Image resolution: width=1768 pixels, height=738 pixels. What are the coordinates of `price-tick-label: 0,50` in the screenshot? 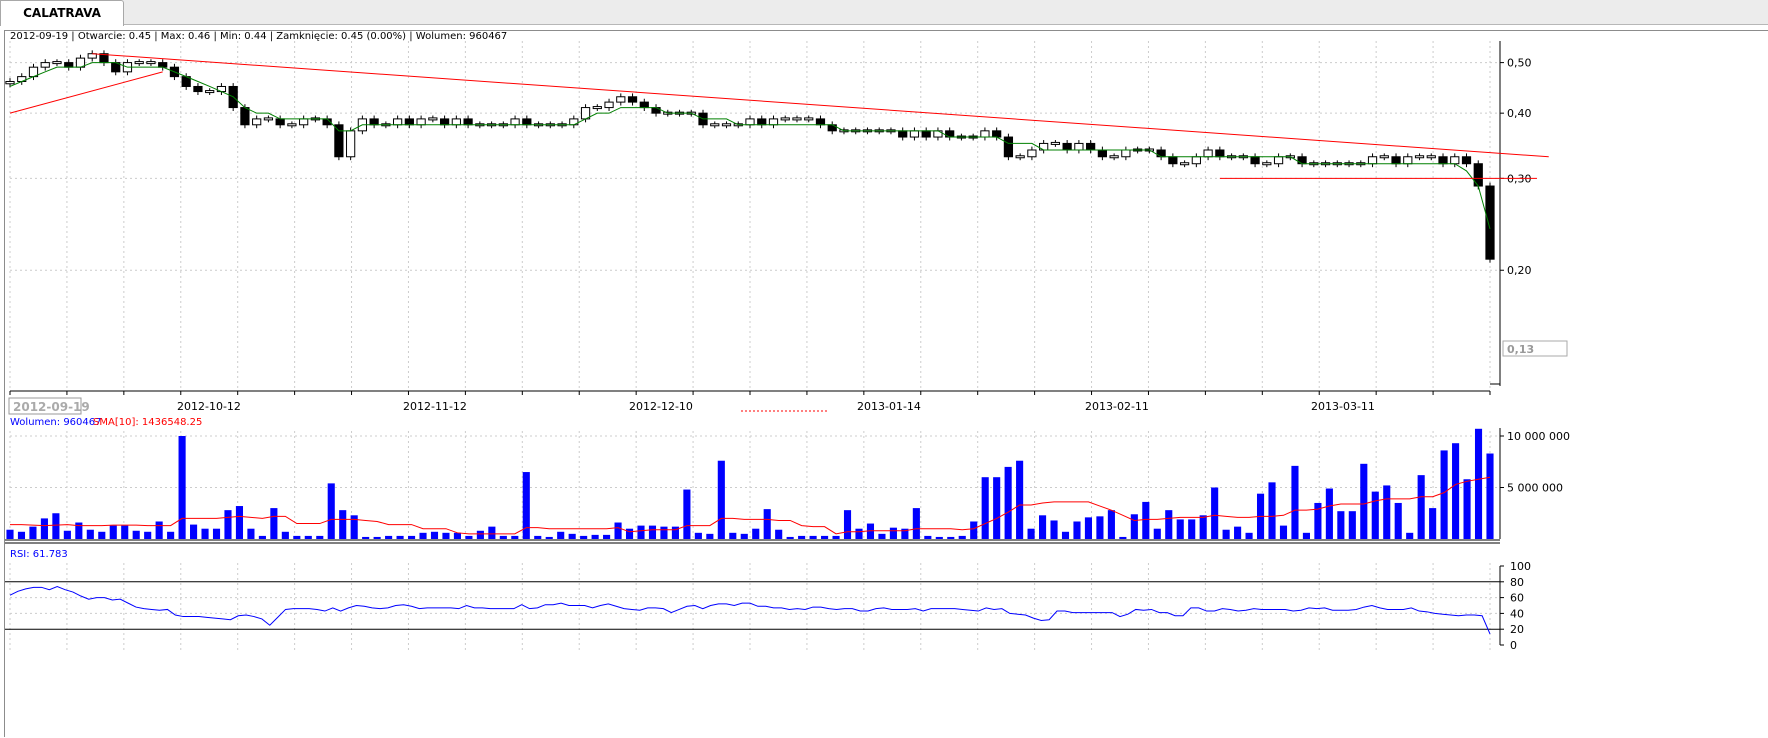 It's located at (1519, 63).